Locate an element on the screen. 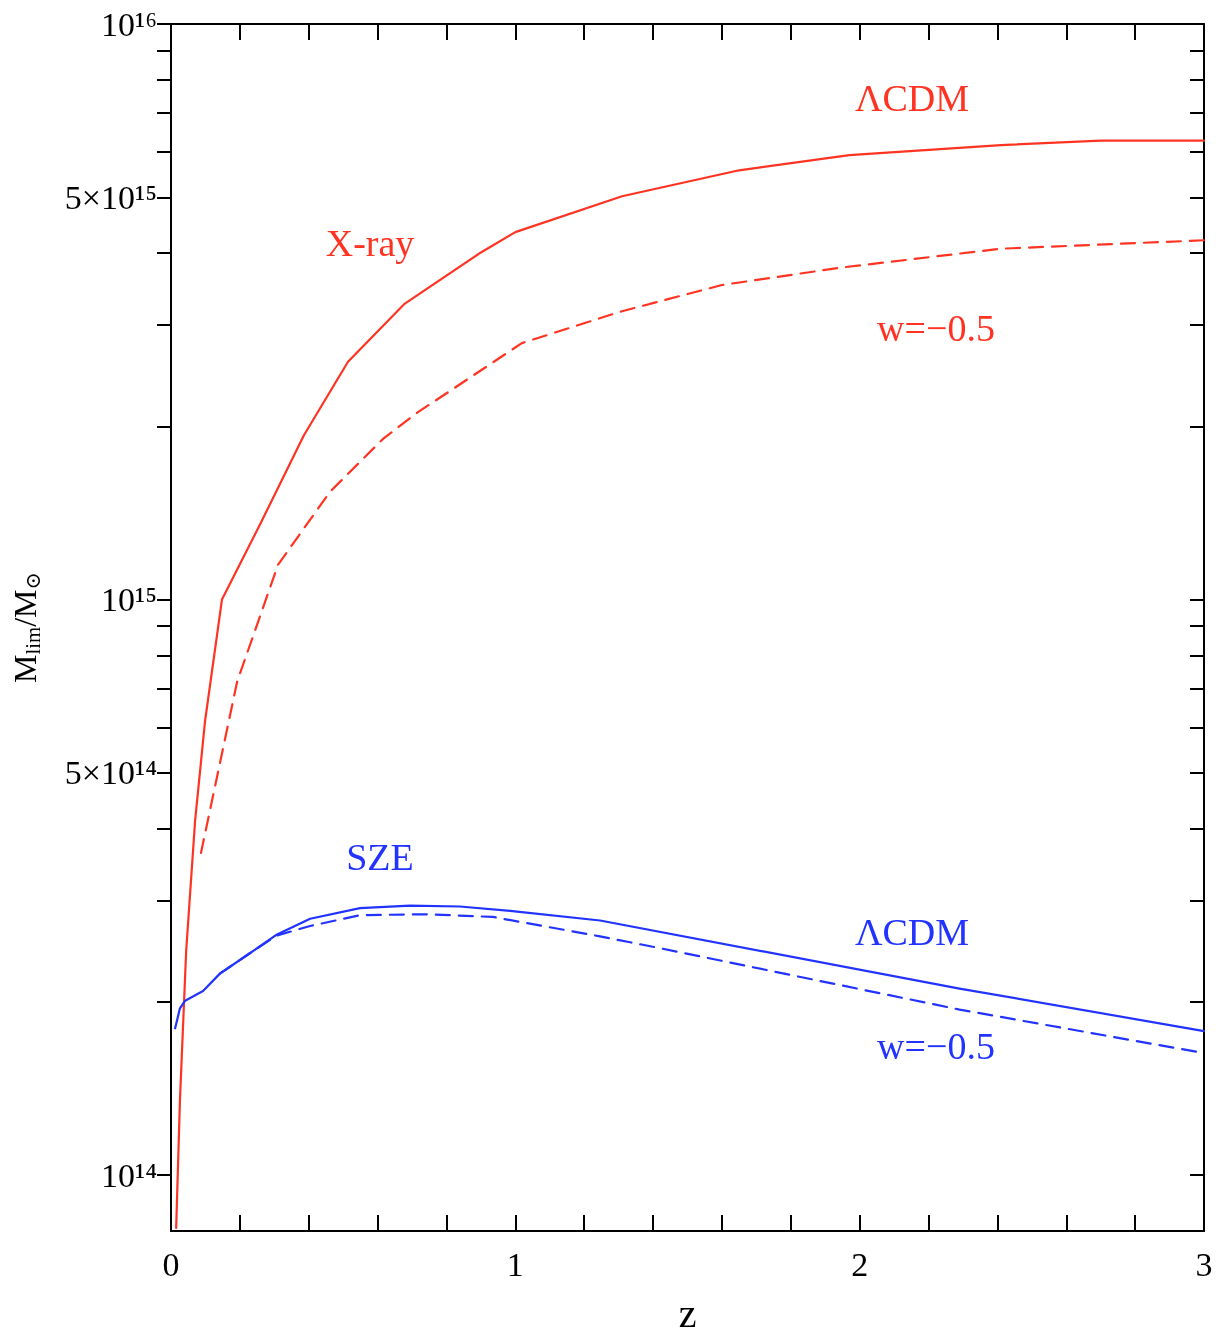 The image size is (1230, 1341). y-tick-label: 5×10¹⁴ is located at coordinates (110, 773).